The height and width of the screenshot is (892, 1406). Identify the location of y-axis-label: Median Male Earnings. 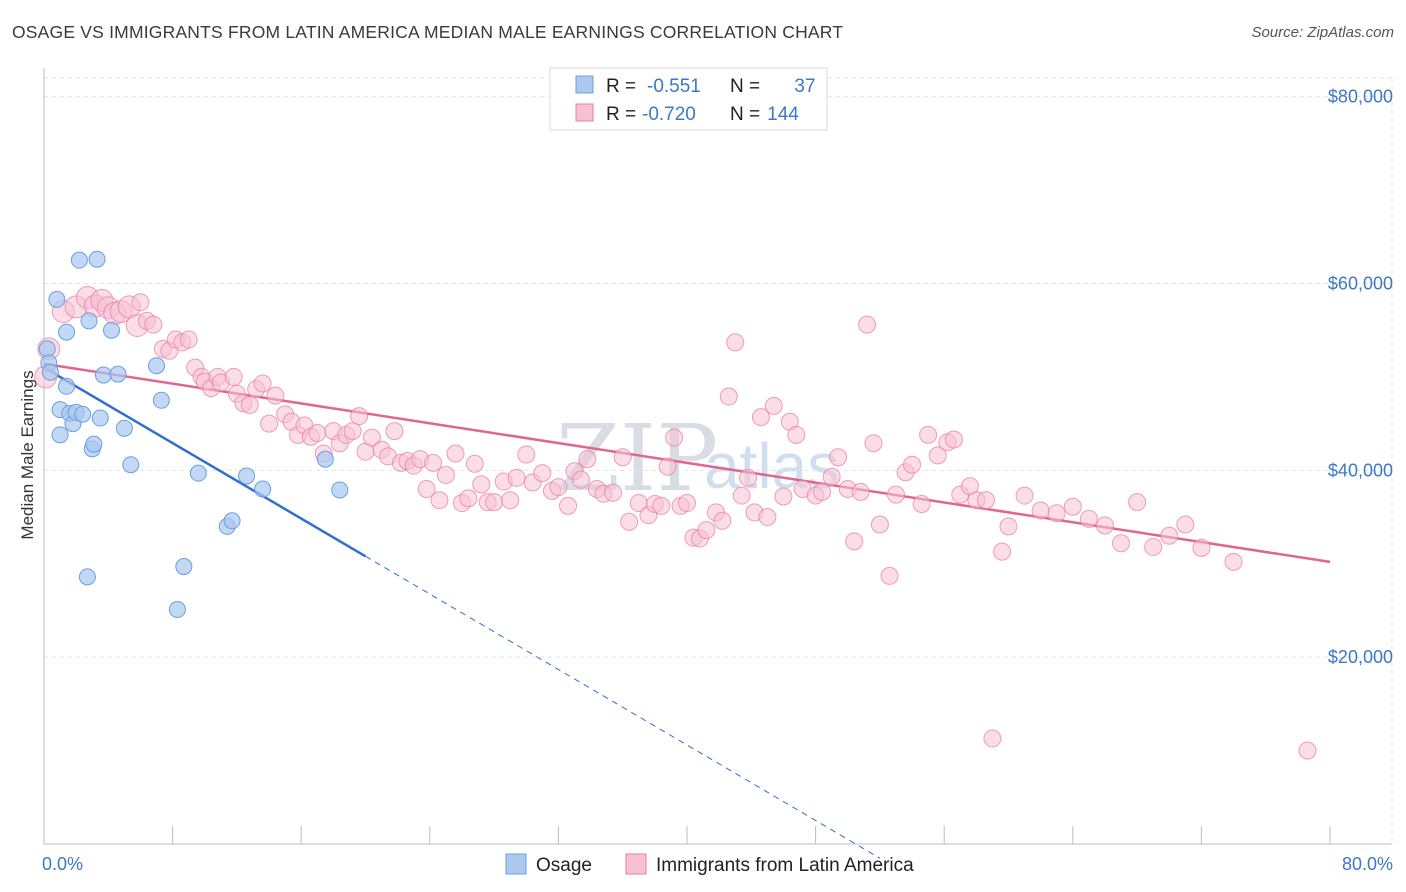
(27, 454).